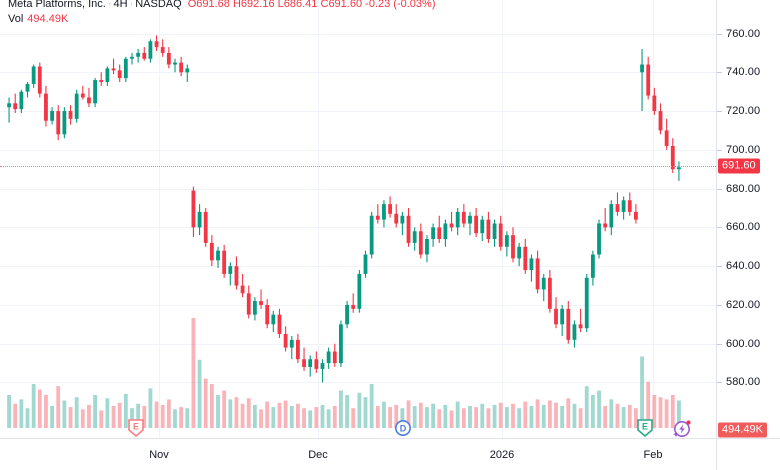 This screenshot has width=780, height=470. Describe the element at coordinates (743, 149) in the screenshot. I see `price-axis-label: 700.00` at that location.